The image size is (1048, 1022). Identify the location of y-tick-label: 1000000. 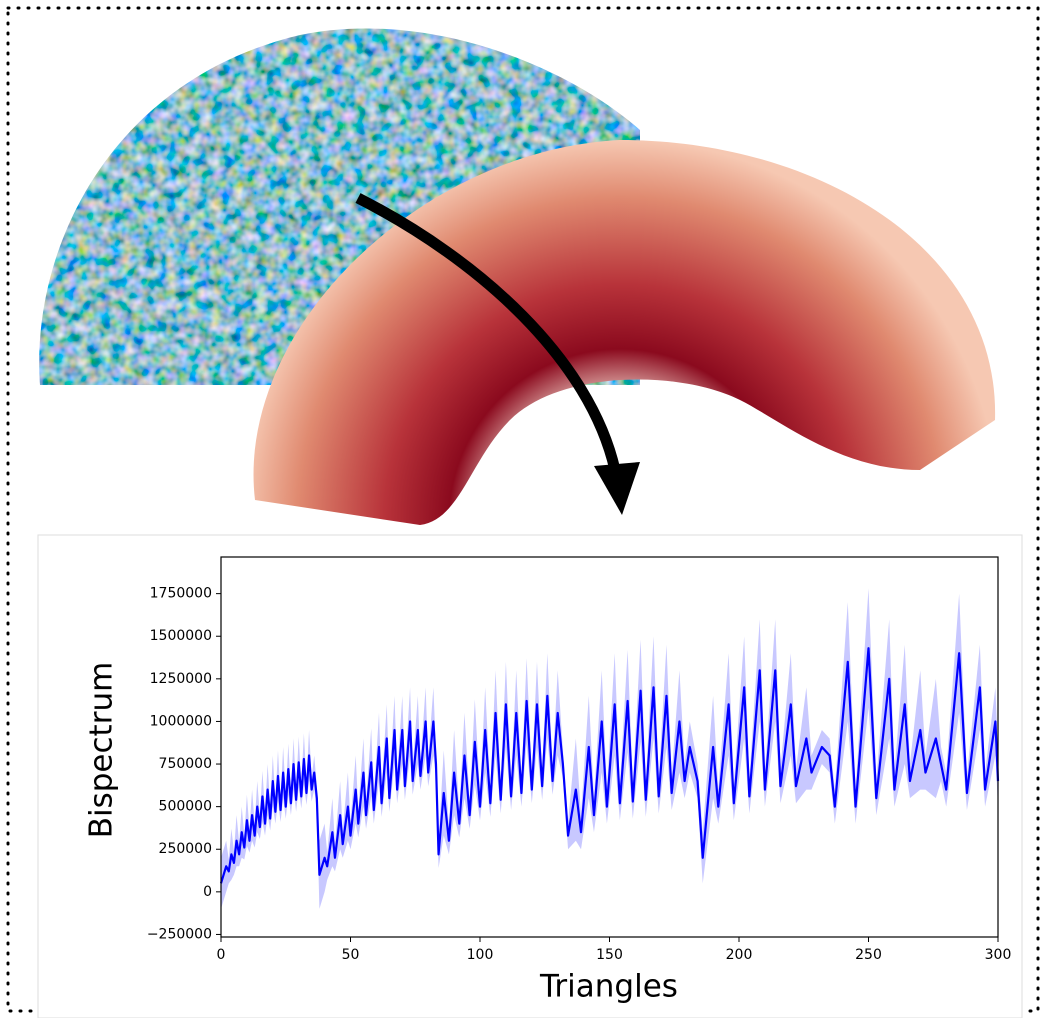
(181, 721).